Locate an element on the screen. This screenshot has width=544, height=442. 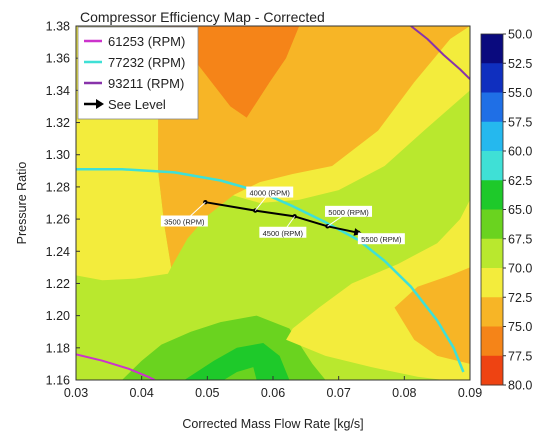
chart-title: Compressor Efficiency Map - Corrected is located at coordinates (202, 17).